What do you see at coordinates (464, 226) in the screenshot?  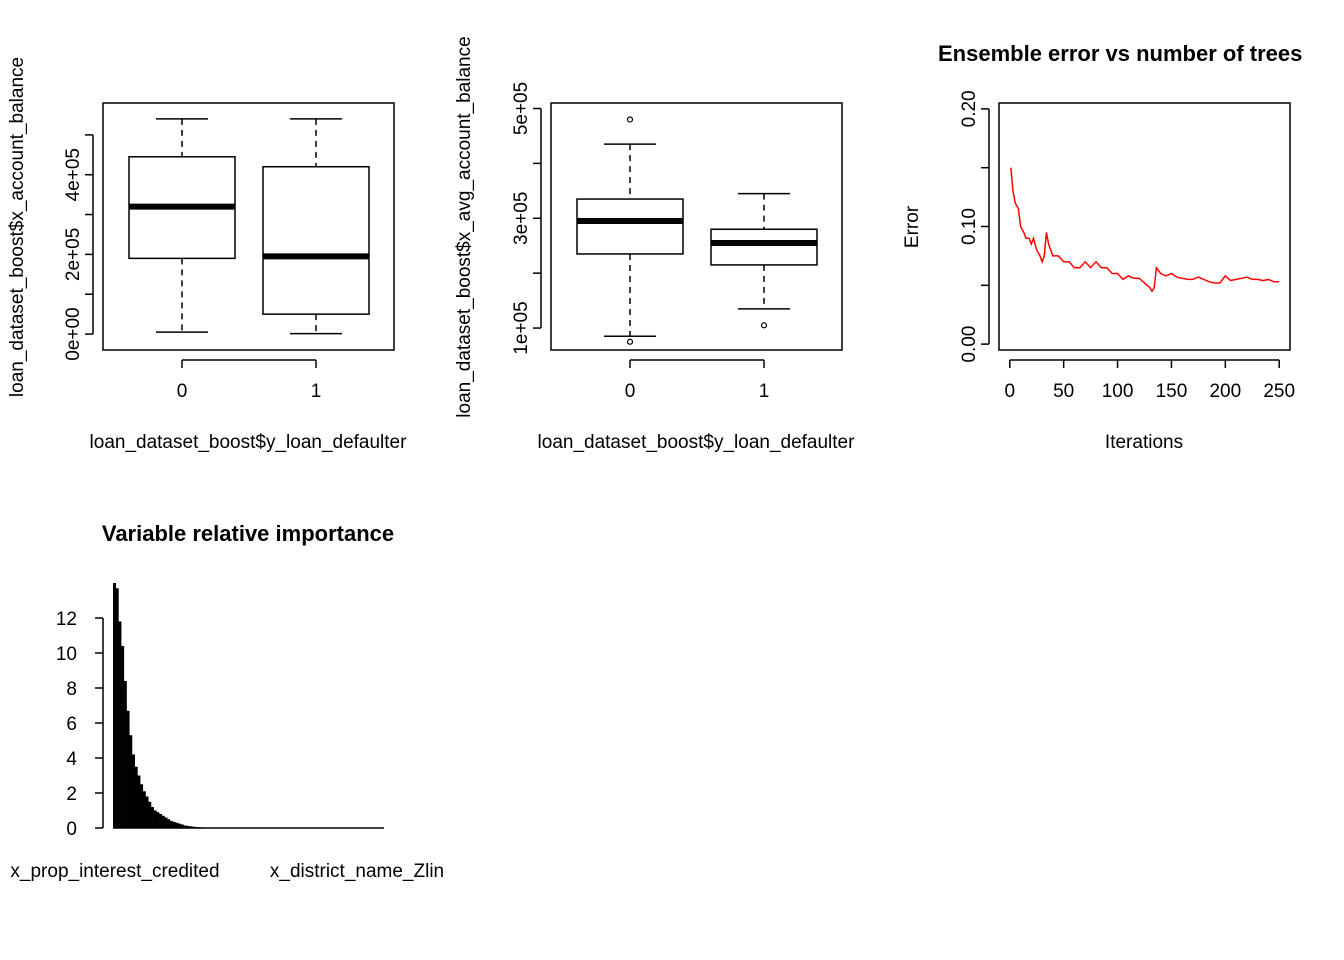 I see `y-axis-title: loan_dataset_boost$x_avg_account_balance` at bounding box center [464, 226].